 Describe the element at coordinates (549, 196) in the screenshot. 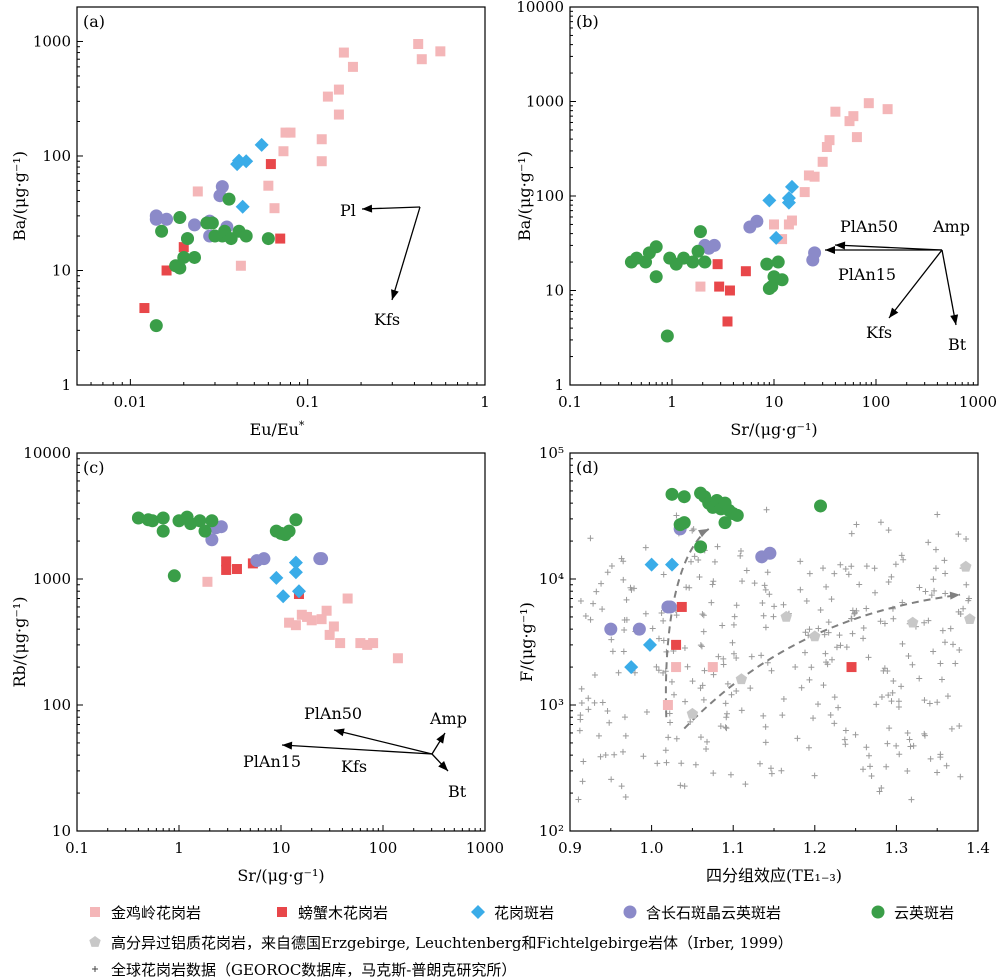

I see `y-tick-label: 100` at that location.